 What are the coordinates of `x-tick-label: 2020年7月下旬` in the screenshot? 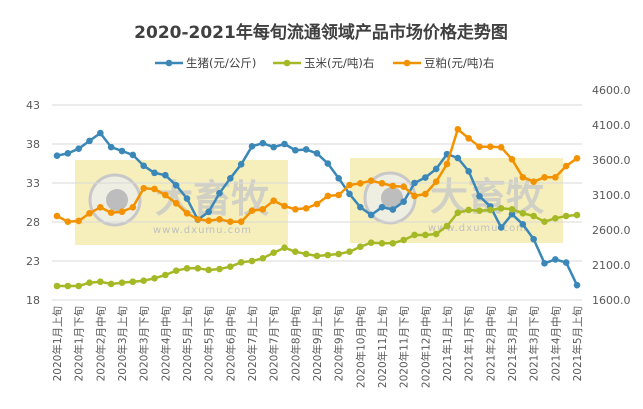 It's located at (274, 343).